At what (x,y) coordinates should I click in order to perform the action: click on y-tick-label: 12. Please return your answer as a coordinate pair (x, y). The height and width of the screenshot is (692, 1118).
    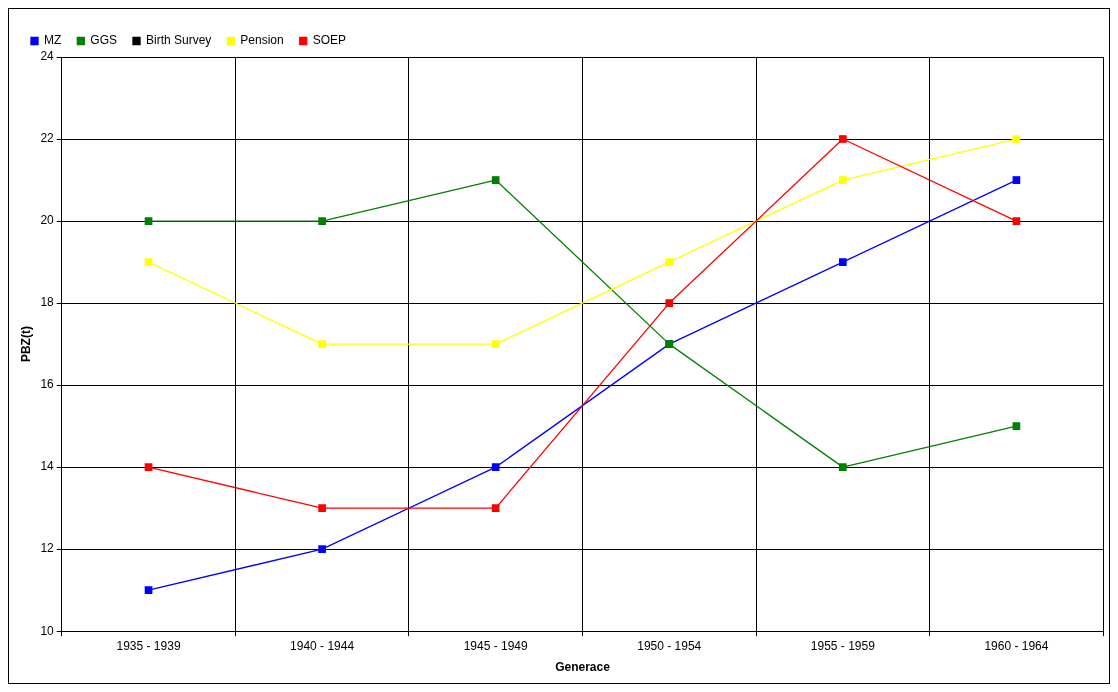
    Looking at the image, I should click on (47, 548).